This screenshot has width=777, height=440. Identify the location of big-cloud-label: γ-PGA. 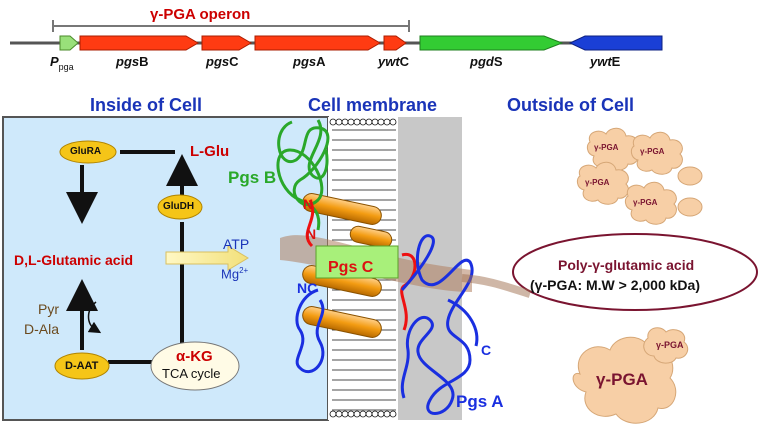
(622, 379).